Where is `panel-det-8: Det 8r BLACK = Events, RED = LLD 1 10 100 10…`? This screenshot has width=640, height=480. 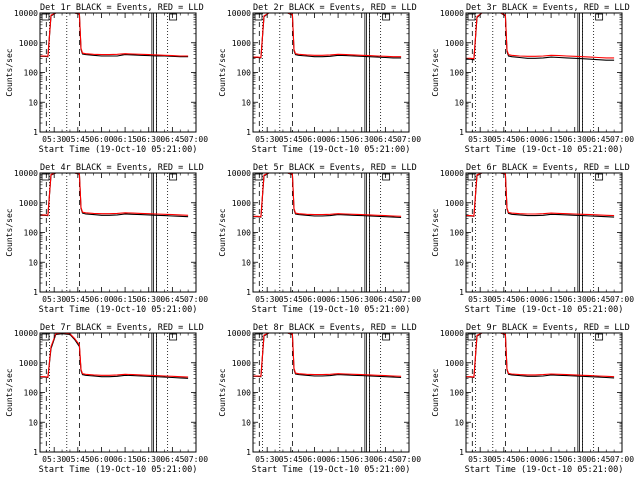 panel-det-8: Det 8r BLACK = Events, RED = LLD 1 10 100 10… is located at coordinates (319, 399).